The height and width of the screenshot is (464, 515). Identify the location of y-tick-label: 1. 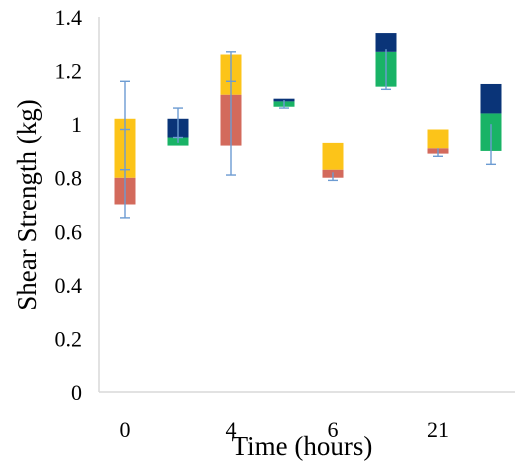
(76, 124).